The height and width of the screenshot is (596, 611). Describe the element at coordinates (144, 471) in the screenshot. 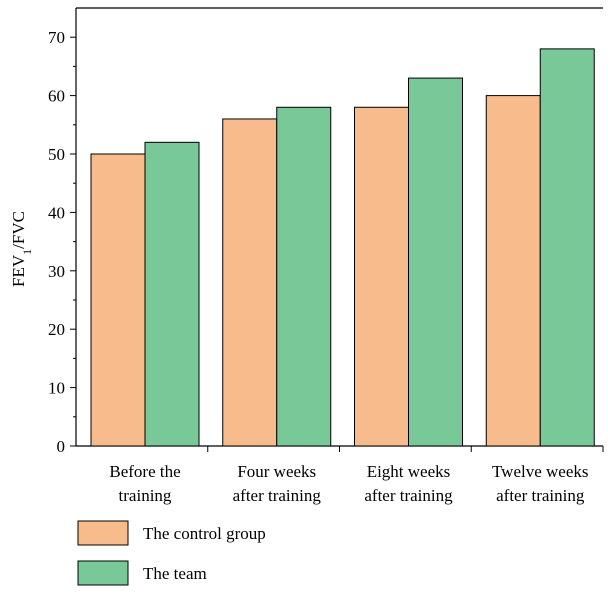

I see `x-tick-label-line: Before the` at that location.